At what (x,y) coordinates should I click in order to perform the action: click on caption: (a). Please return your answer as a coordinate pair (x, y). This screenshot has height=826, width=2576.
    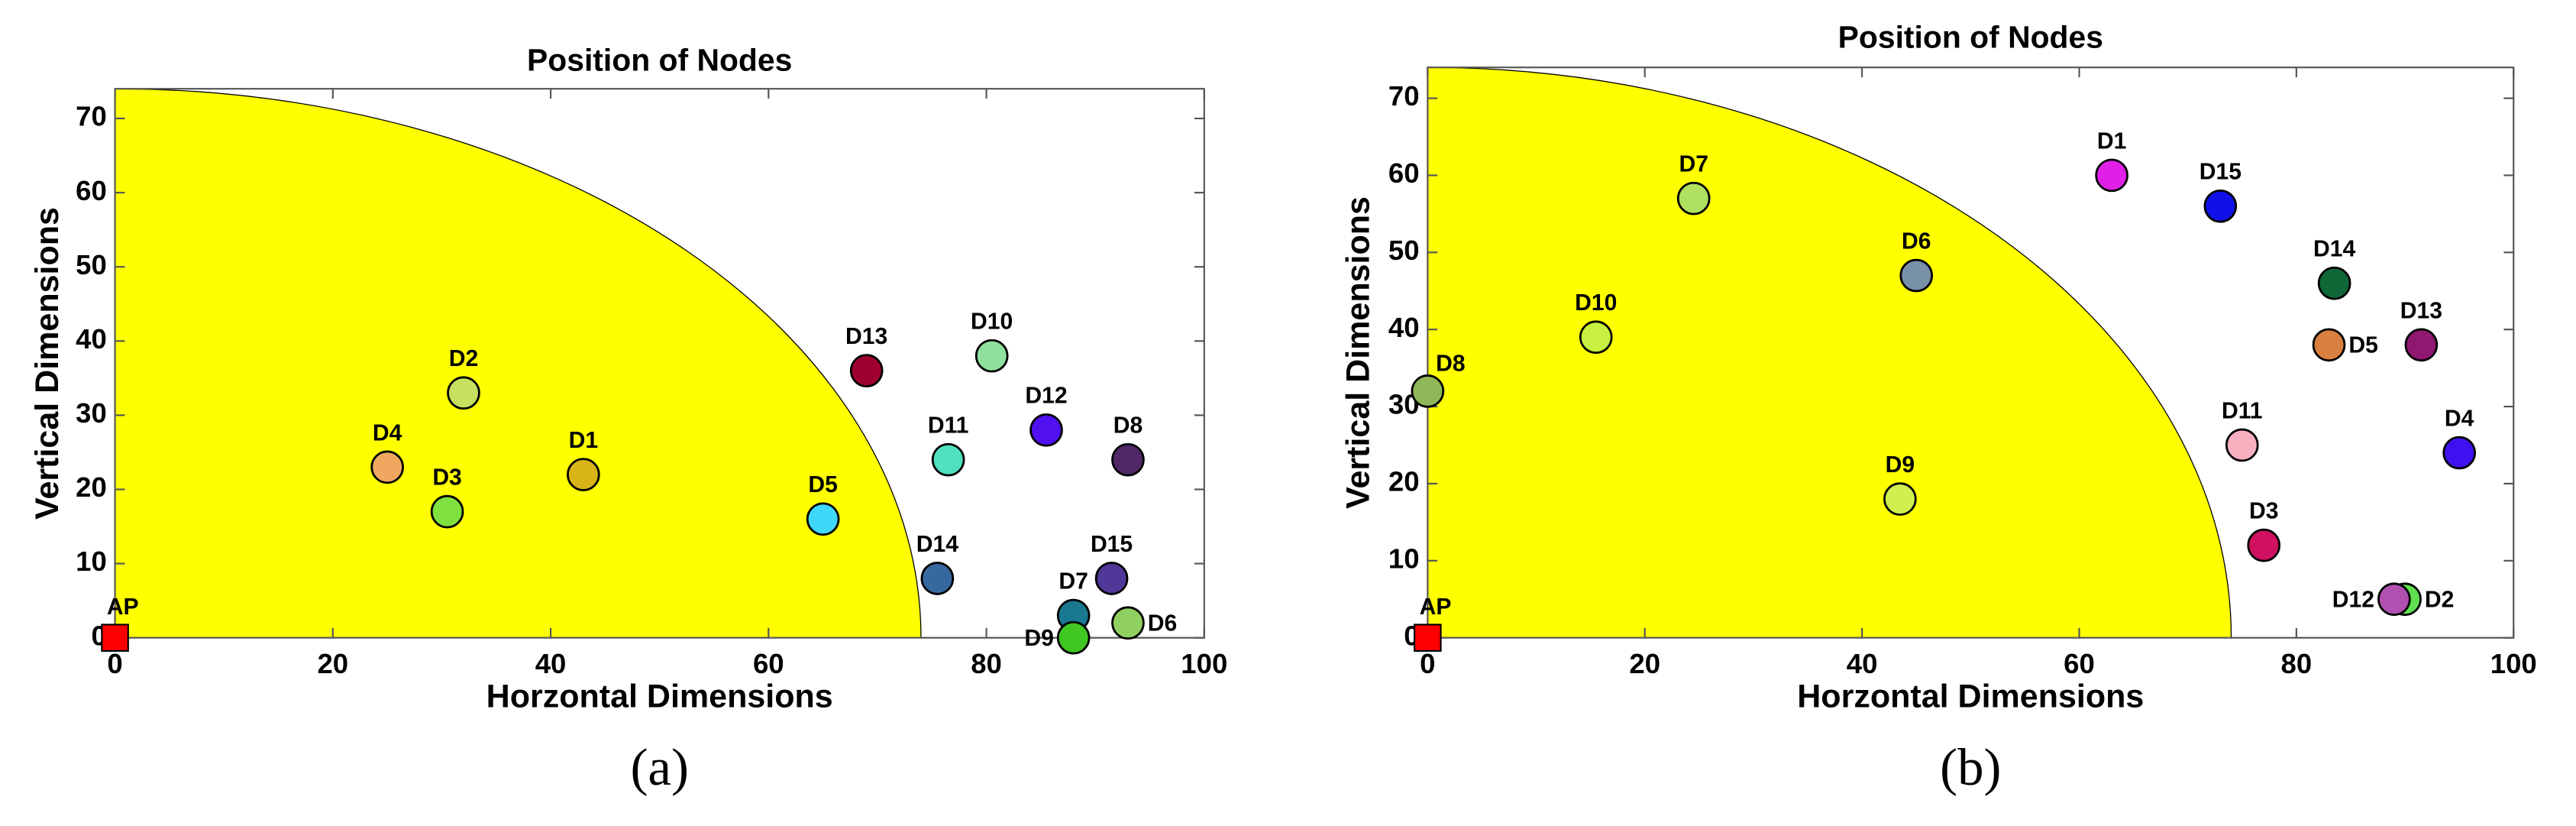
    Looking at the image, I should click on (659, 767).